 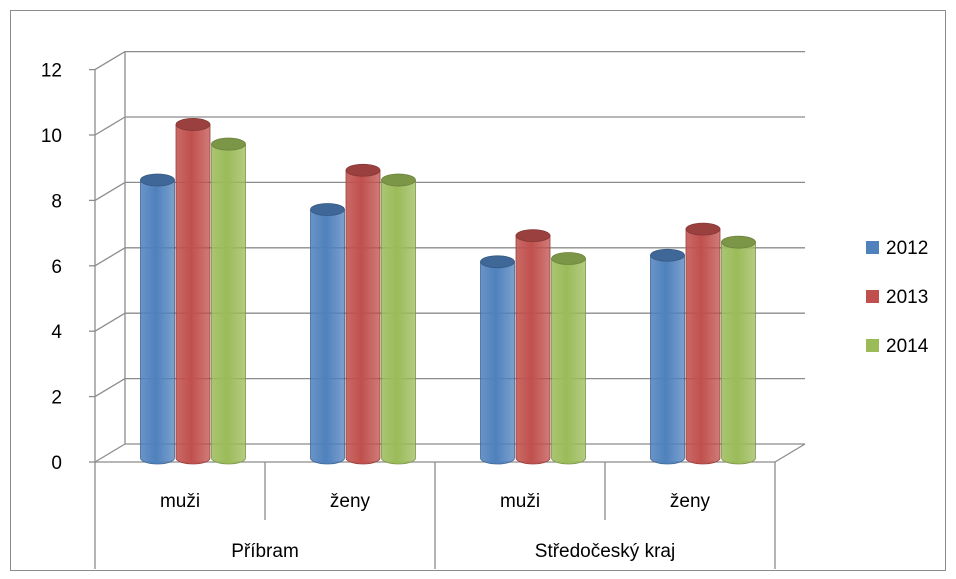 What do you see at coordinates (56, 332) in the screenshot?
I see `y-tick-label: 4` at bounding box center [56, 332].